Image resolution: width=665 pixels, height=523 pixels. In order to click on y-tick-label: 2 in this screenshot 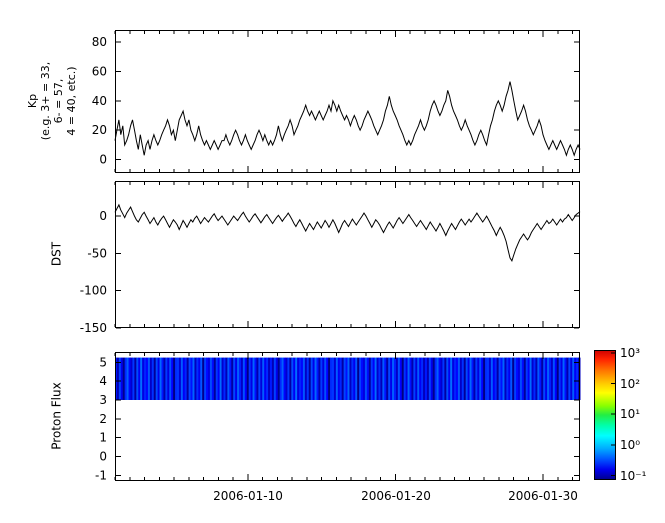, I will do `click(103, 419)`.